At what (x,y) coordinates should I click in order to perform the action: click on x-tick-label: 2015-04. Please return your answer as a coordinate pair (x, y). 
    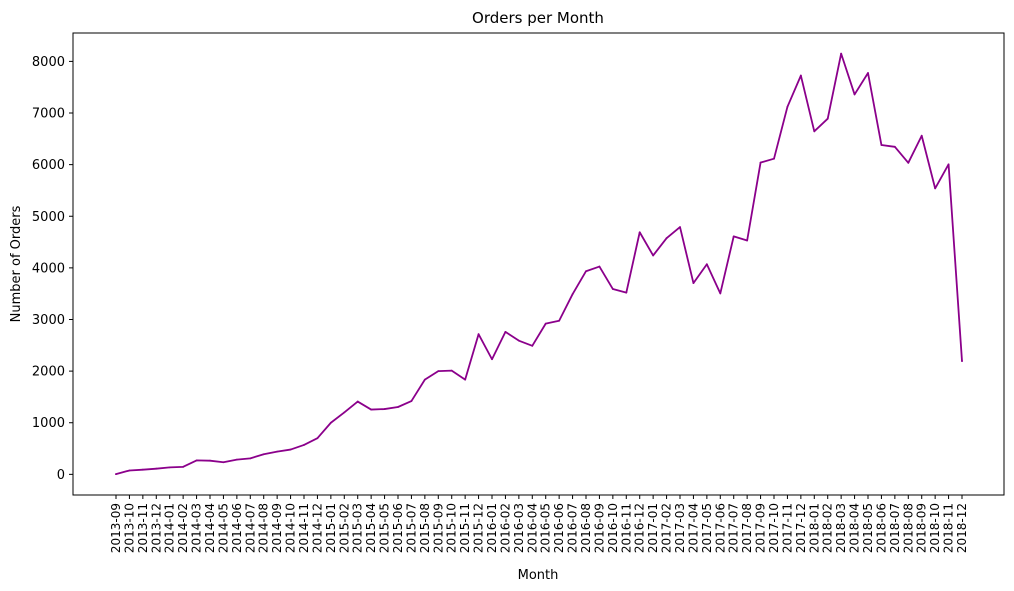
    Looking at the image, I should click on (371, 528).